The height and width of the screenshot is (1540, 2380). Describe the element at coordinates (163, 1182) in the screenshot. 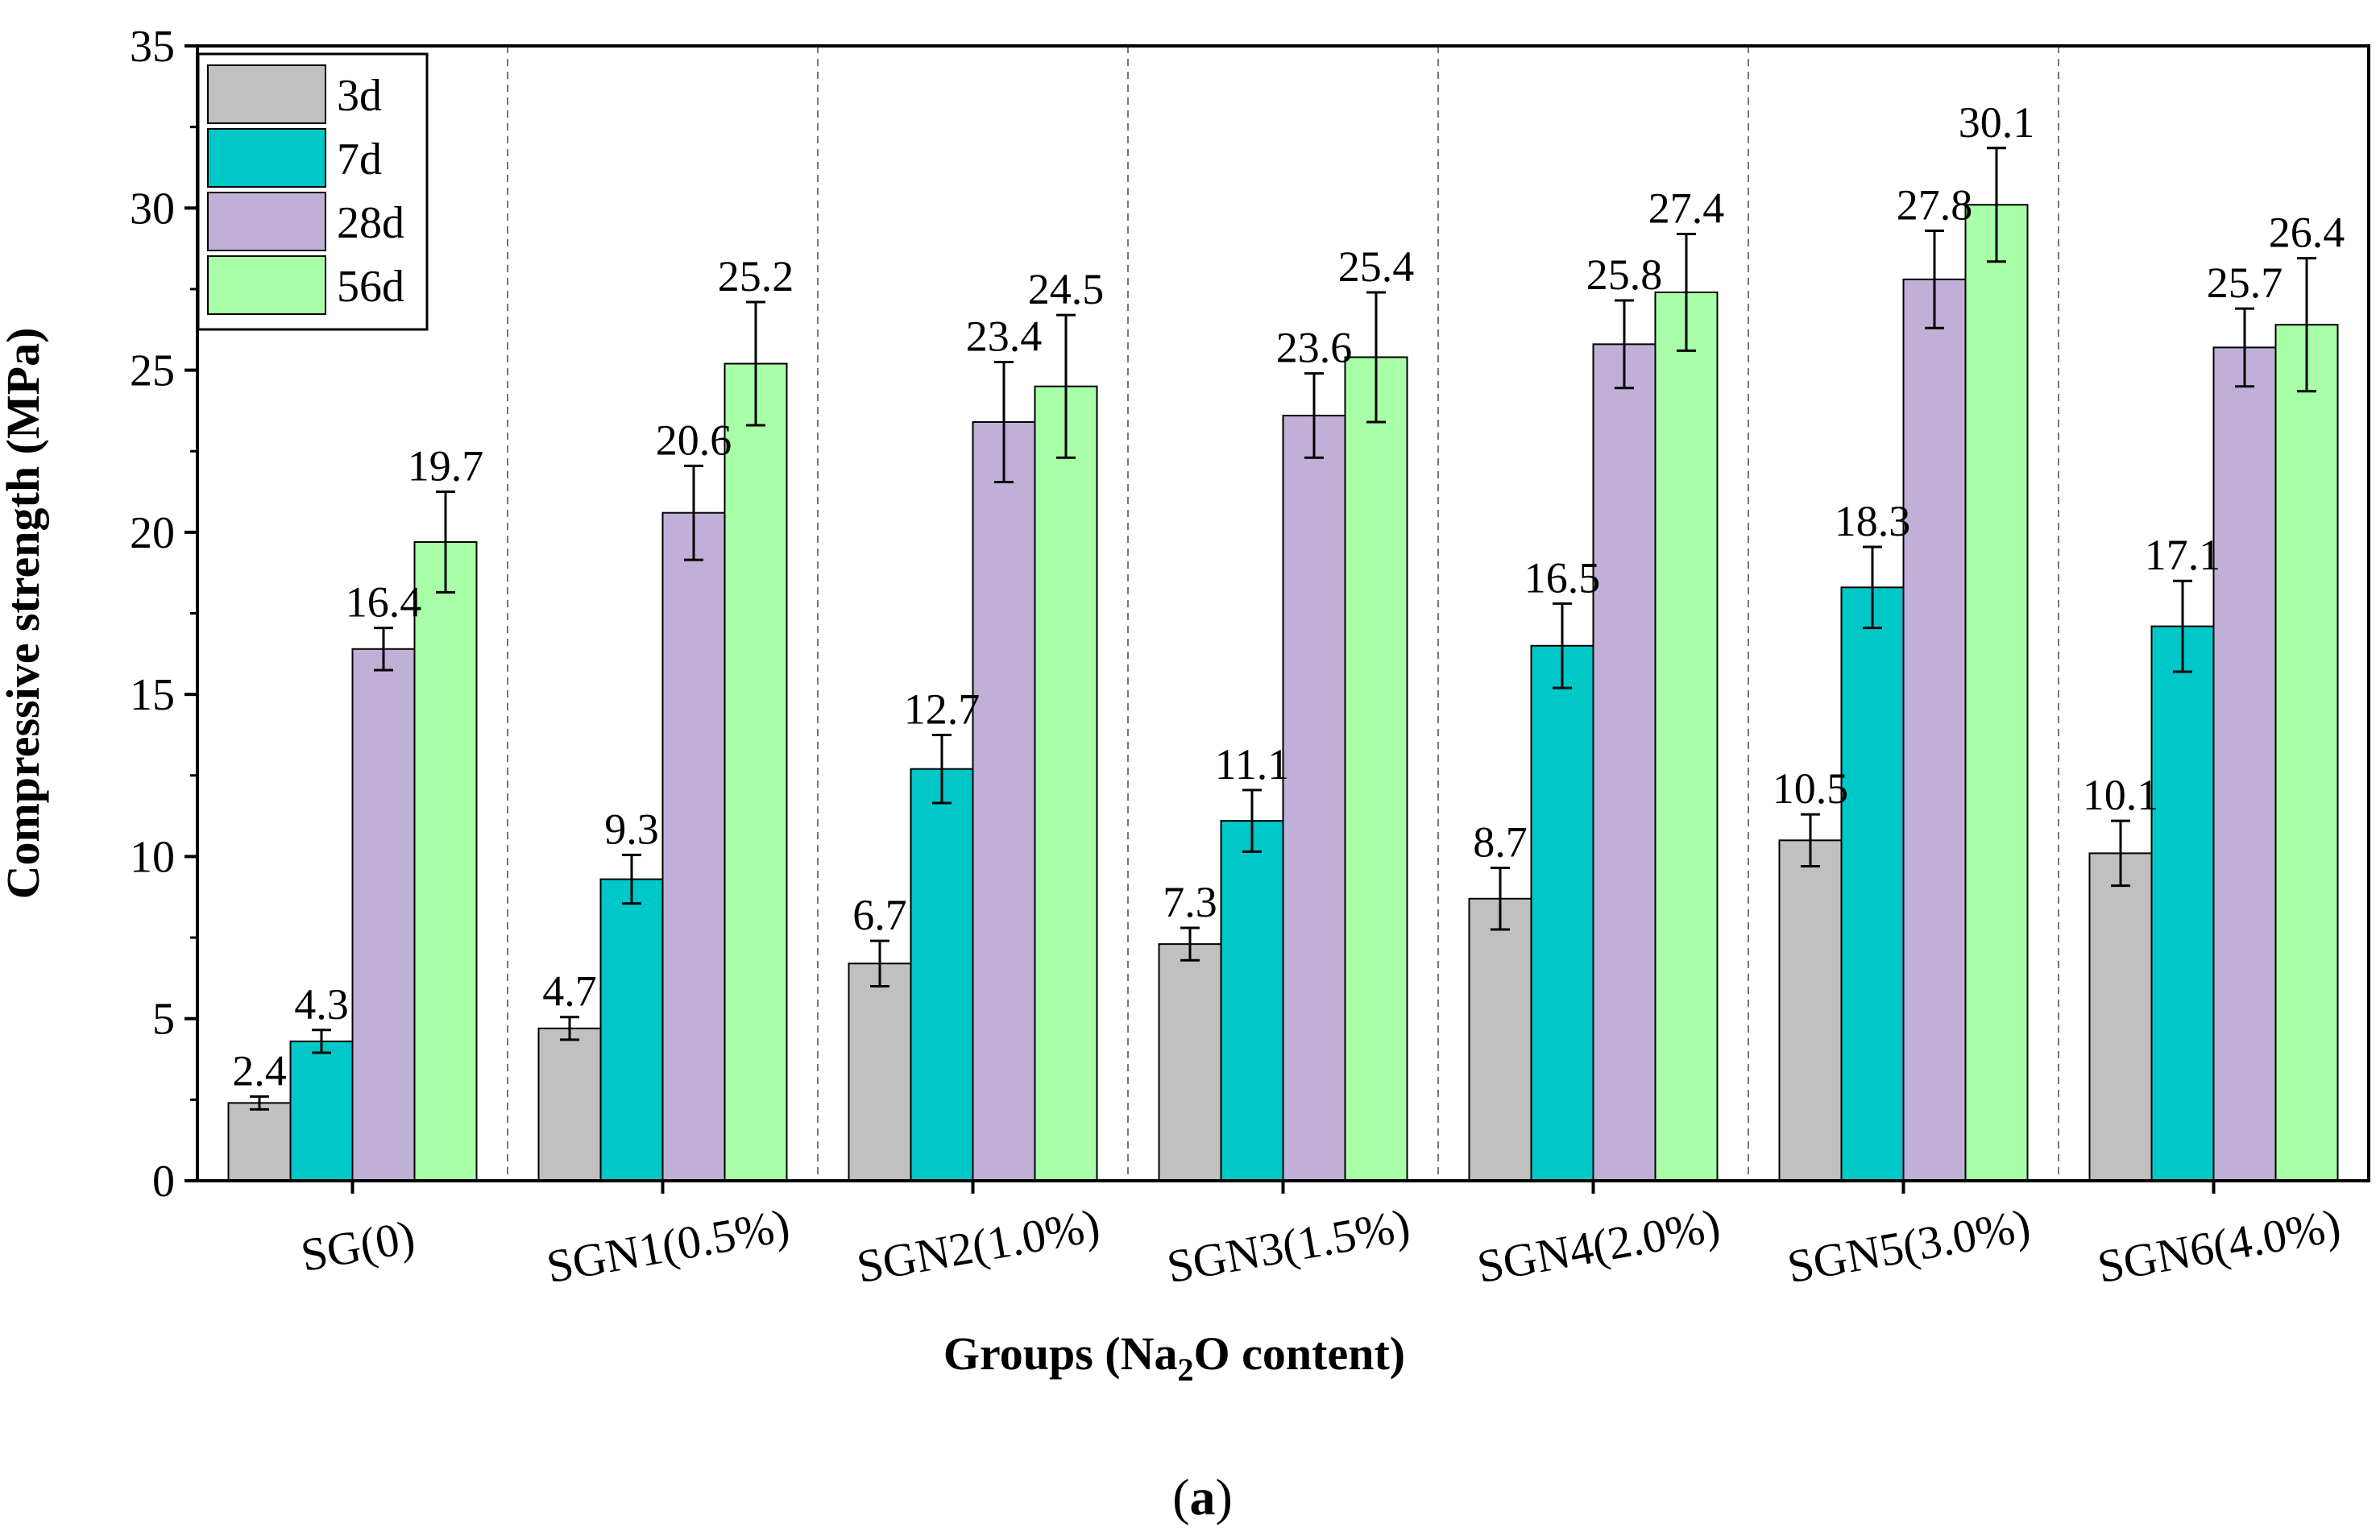

I see `y-tick-label: 0` at that location.